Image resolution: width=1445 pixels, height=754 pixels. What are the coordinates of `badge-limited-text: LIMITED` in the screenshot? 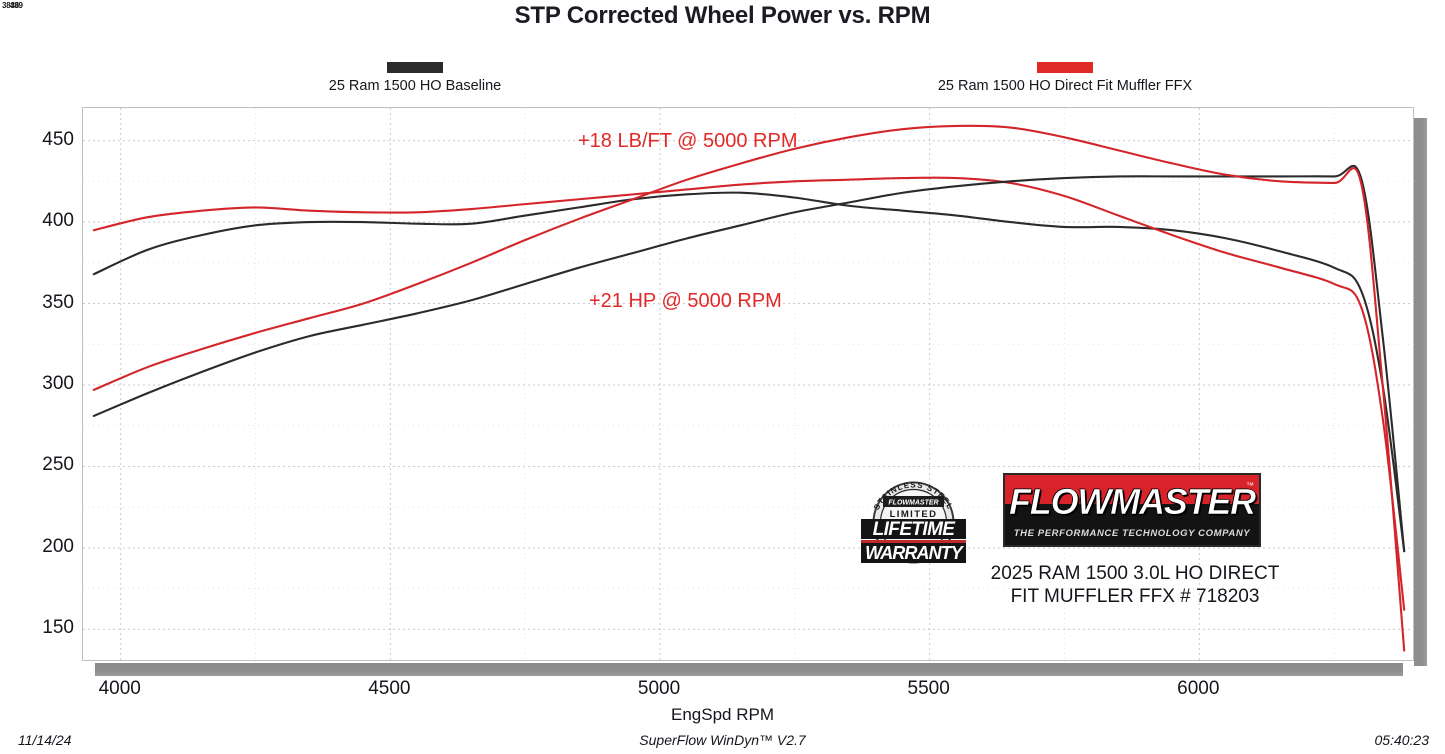 It's located at (914, 514).